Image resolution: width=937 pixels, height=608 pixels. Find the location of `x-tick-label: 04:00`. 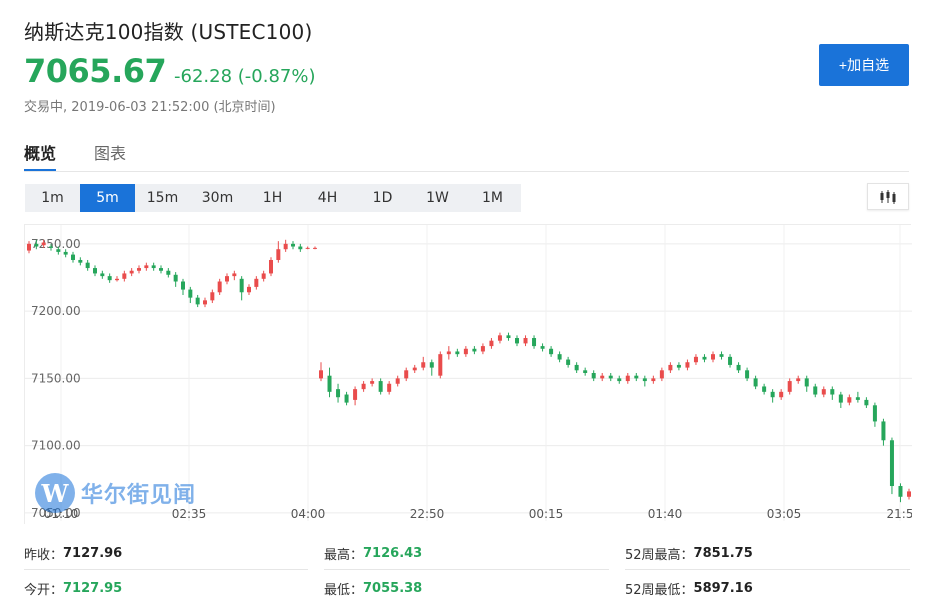

x-tick-label: 04:00 is located at coordinates (308, 514).